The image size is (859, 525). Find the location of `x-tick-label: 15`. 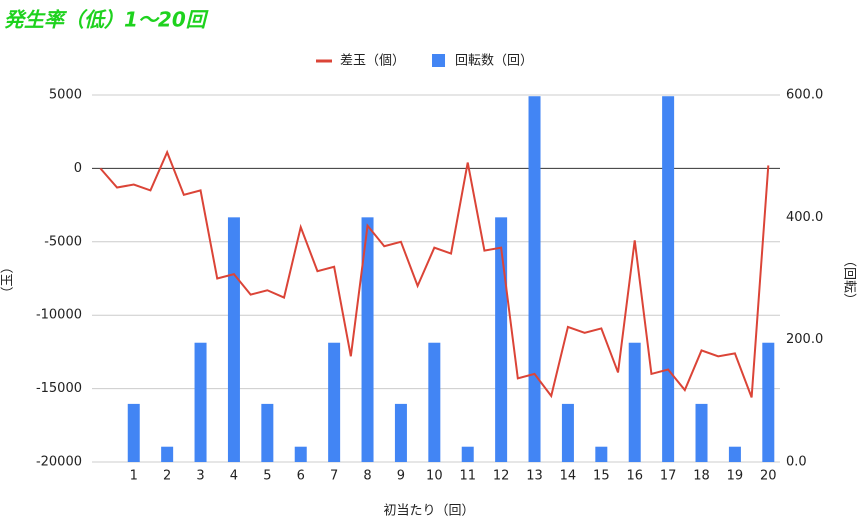

x-tick-label: 15 is located at coordinates (601, 476).